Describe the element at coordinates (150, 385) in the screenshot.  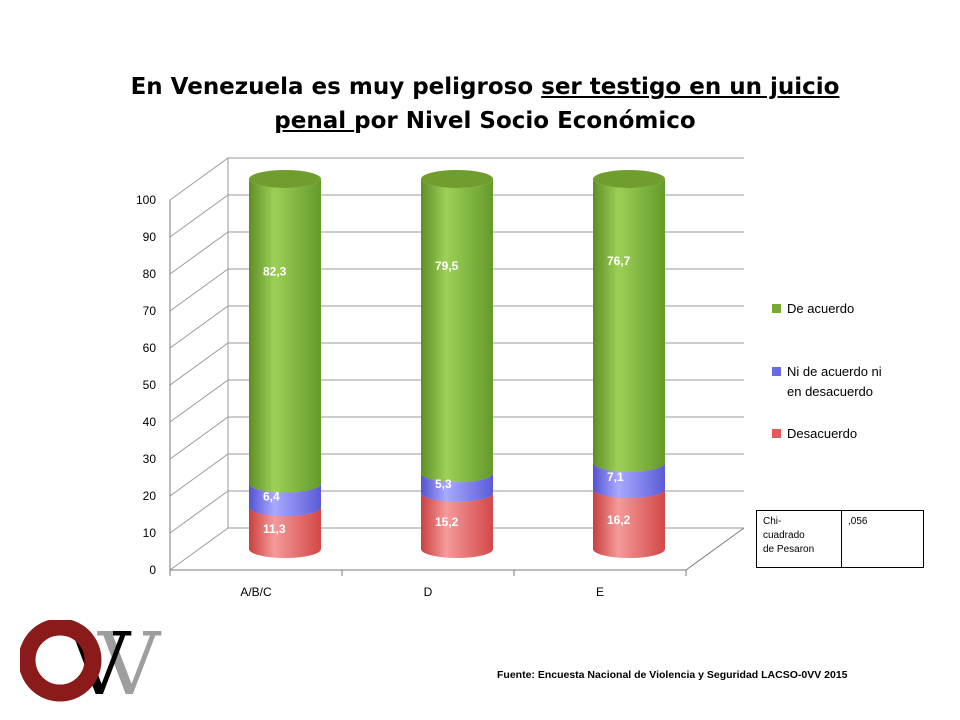
I see `y-tick-label: 50` at that location.